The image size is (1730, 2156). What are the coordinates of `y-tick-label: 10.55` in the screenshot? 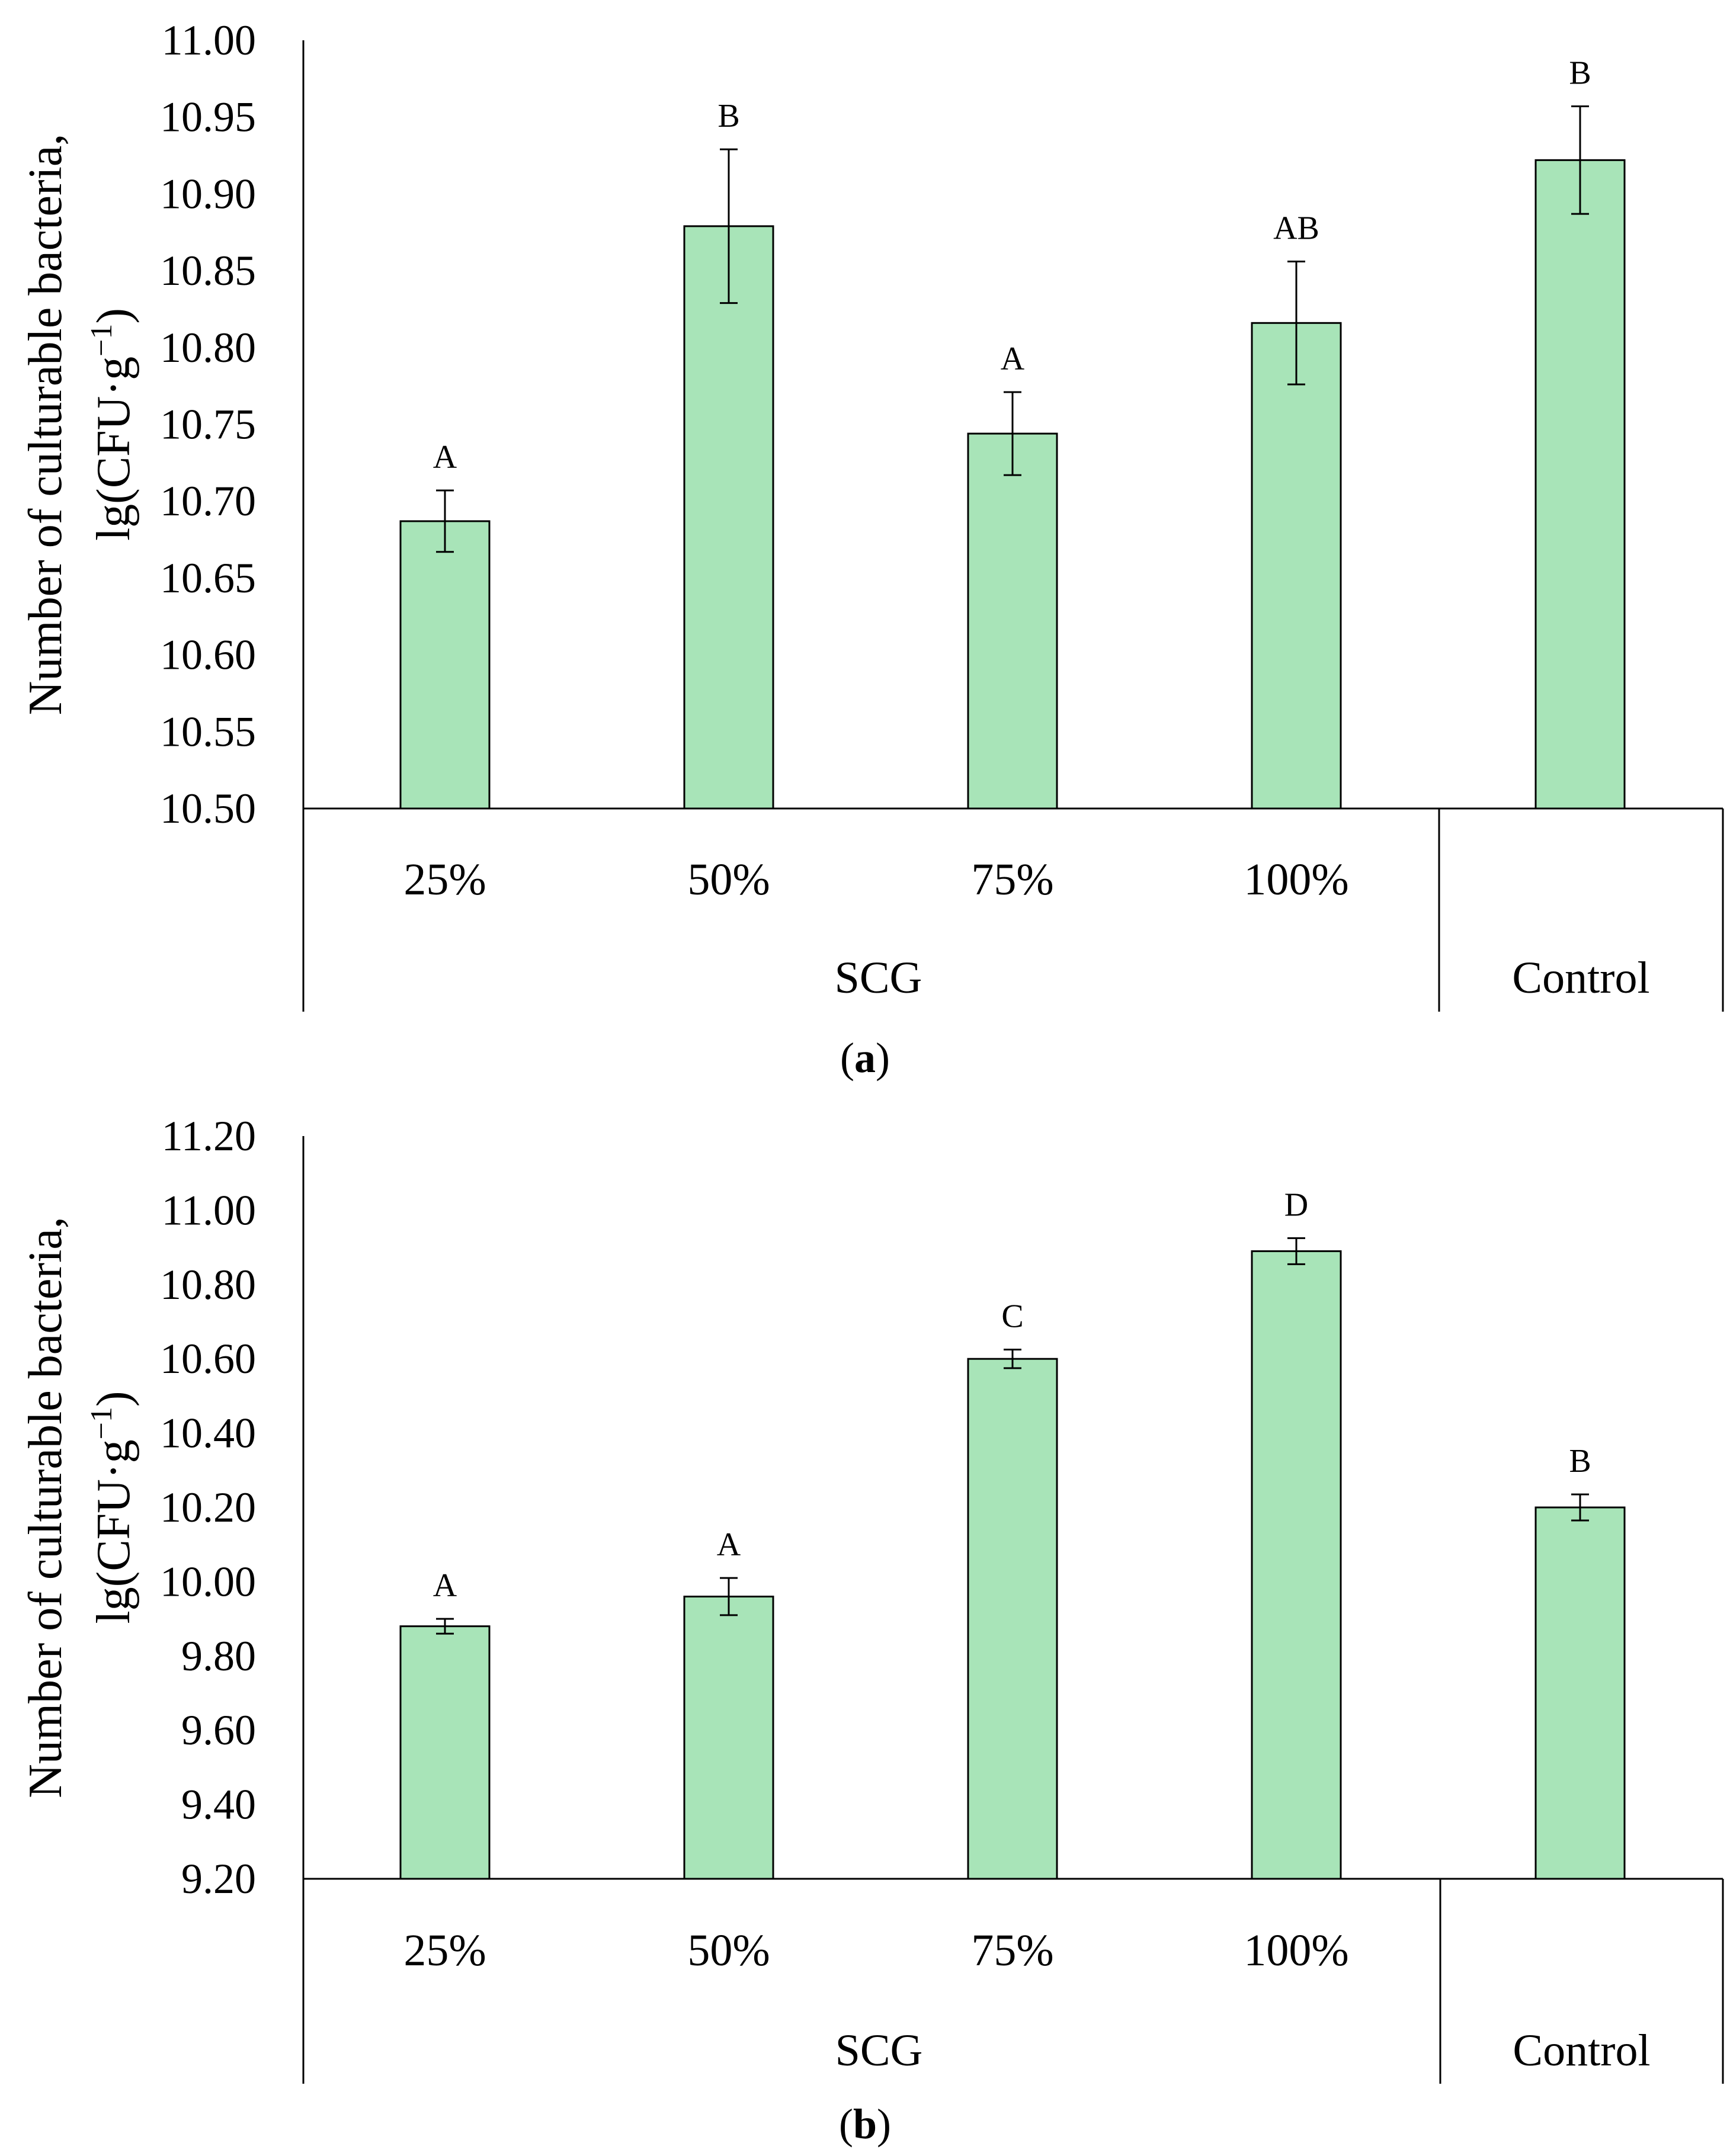 It's located at (208, 731).